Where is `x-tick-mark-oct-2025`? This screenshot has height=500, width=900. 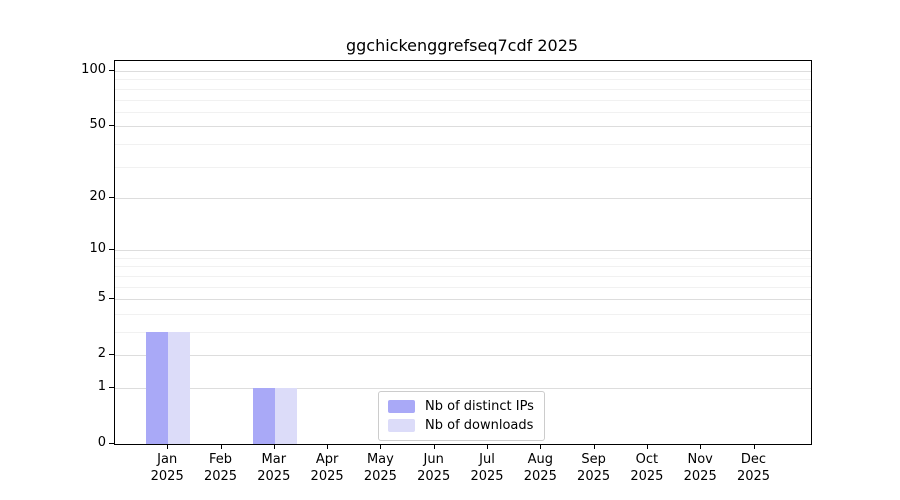 x-tick-mark-oct-2025 is located at coordinates (647, 446).